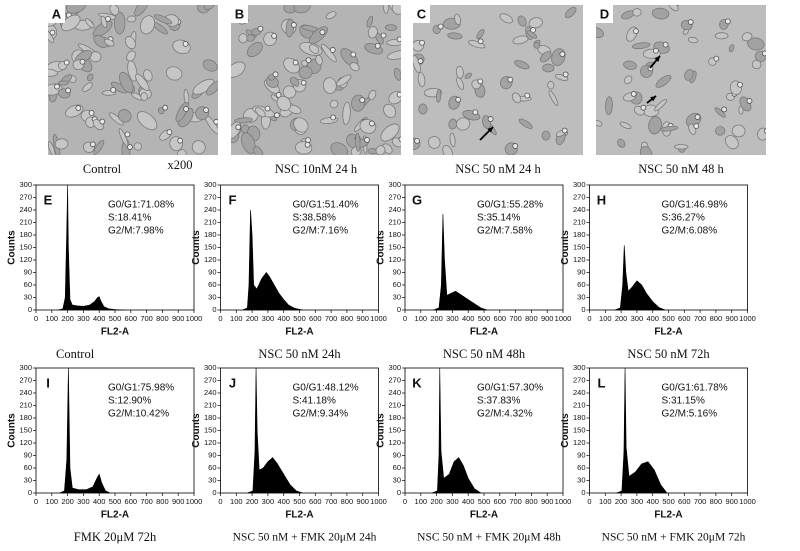 The height and width of the screenshot is (551, 800). What do you see at coordinates (141, 388) in the screenshot?
I see `phase-annotation: G0/G1:75.98%` at bounding box center [141, 388].